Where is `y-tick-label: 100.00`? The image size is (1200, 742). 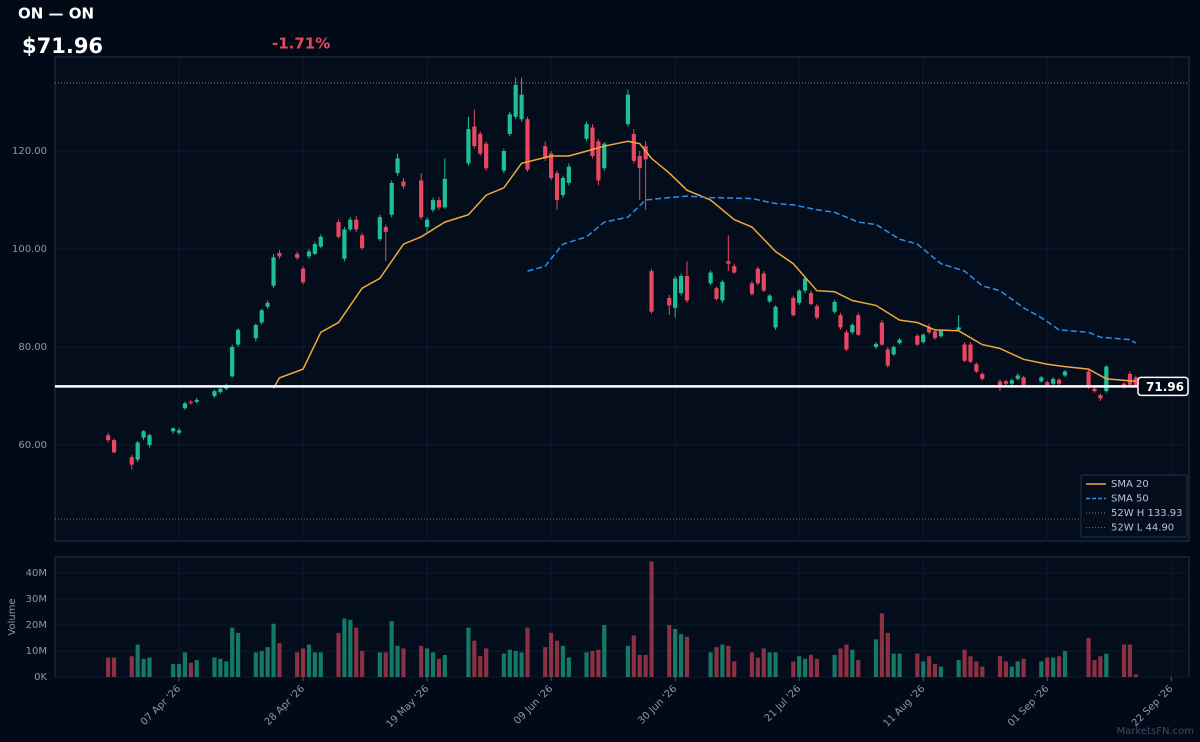 y-tick-label: 100.00 is located at coordinates (29, 249).